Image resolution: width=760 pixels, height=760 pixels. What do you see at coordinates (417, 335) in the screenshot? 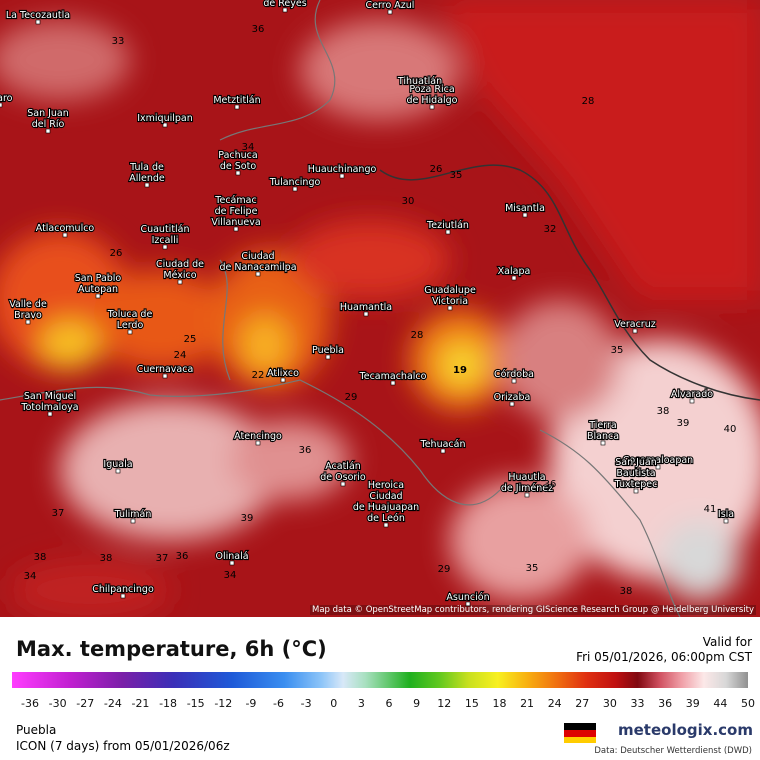
I see `temperature-label: 28` at bounding box center [417, 335].